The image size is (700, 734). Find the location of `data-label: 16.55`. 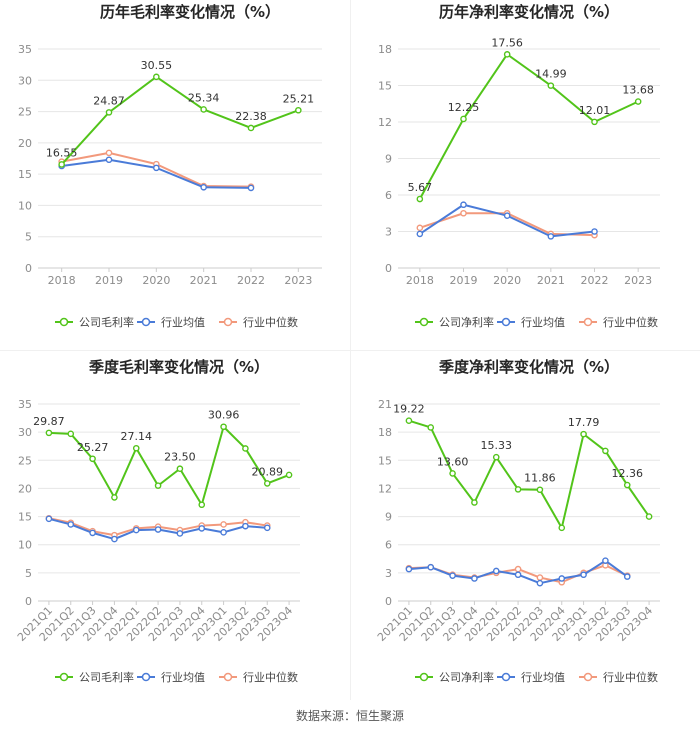

data-label: 16.55 is located at coordinates (62, 152).